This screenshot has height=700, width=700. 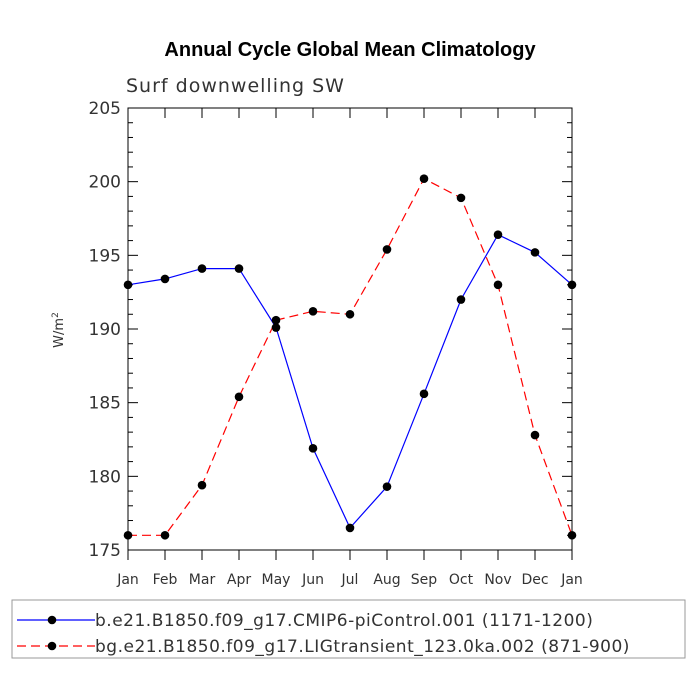 What do you see at coordinates (105, 477) in the screenshot?
I see `y-tick-label: 180` at bounding box center [105, 477].